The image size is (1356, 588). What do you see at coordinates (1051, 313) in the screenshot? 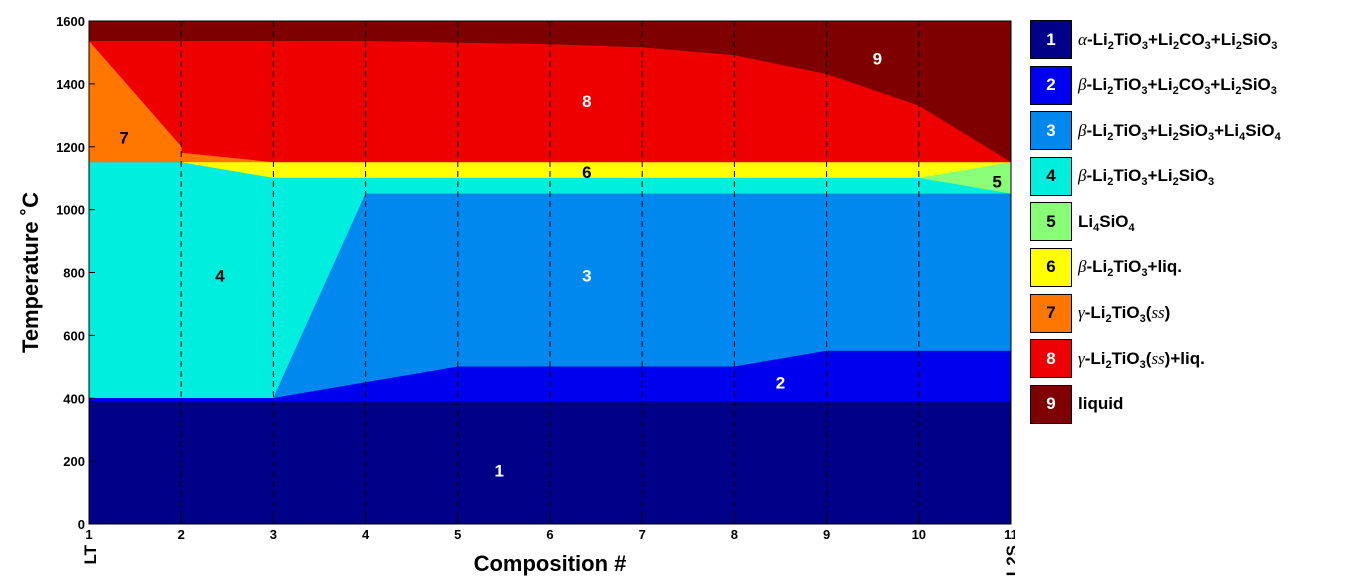
I see `legend-swatch: 7` at bounding box center [1051, 313].